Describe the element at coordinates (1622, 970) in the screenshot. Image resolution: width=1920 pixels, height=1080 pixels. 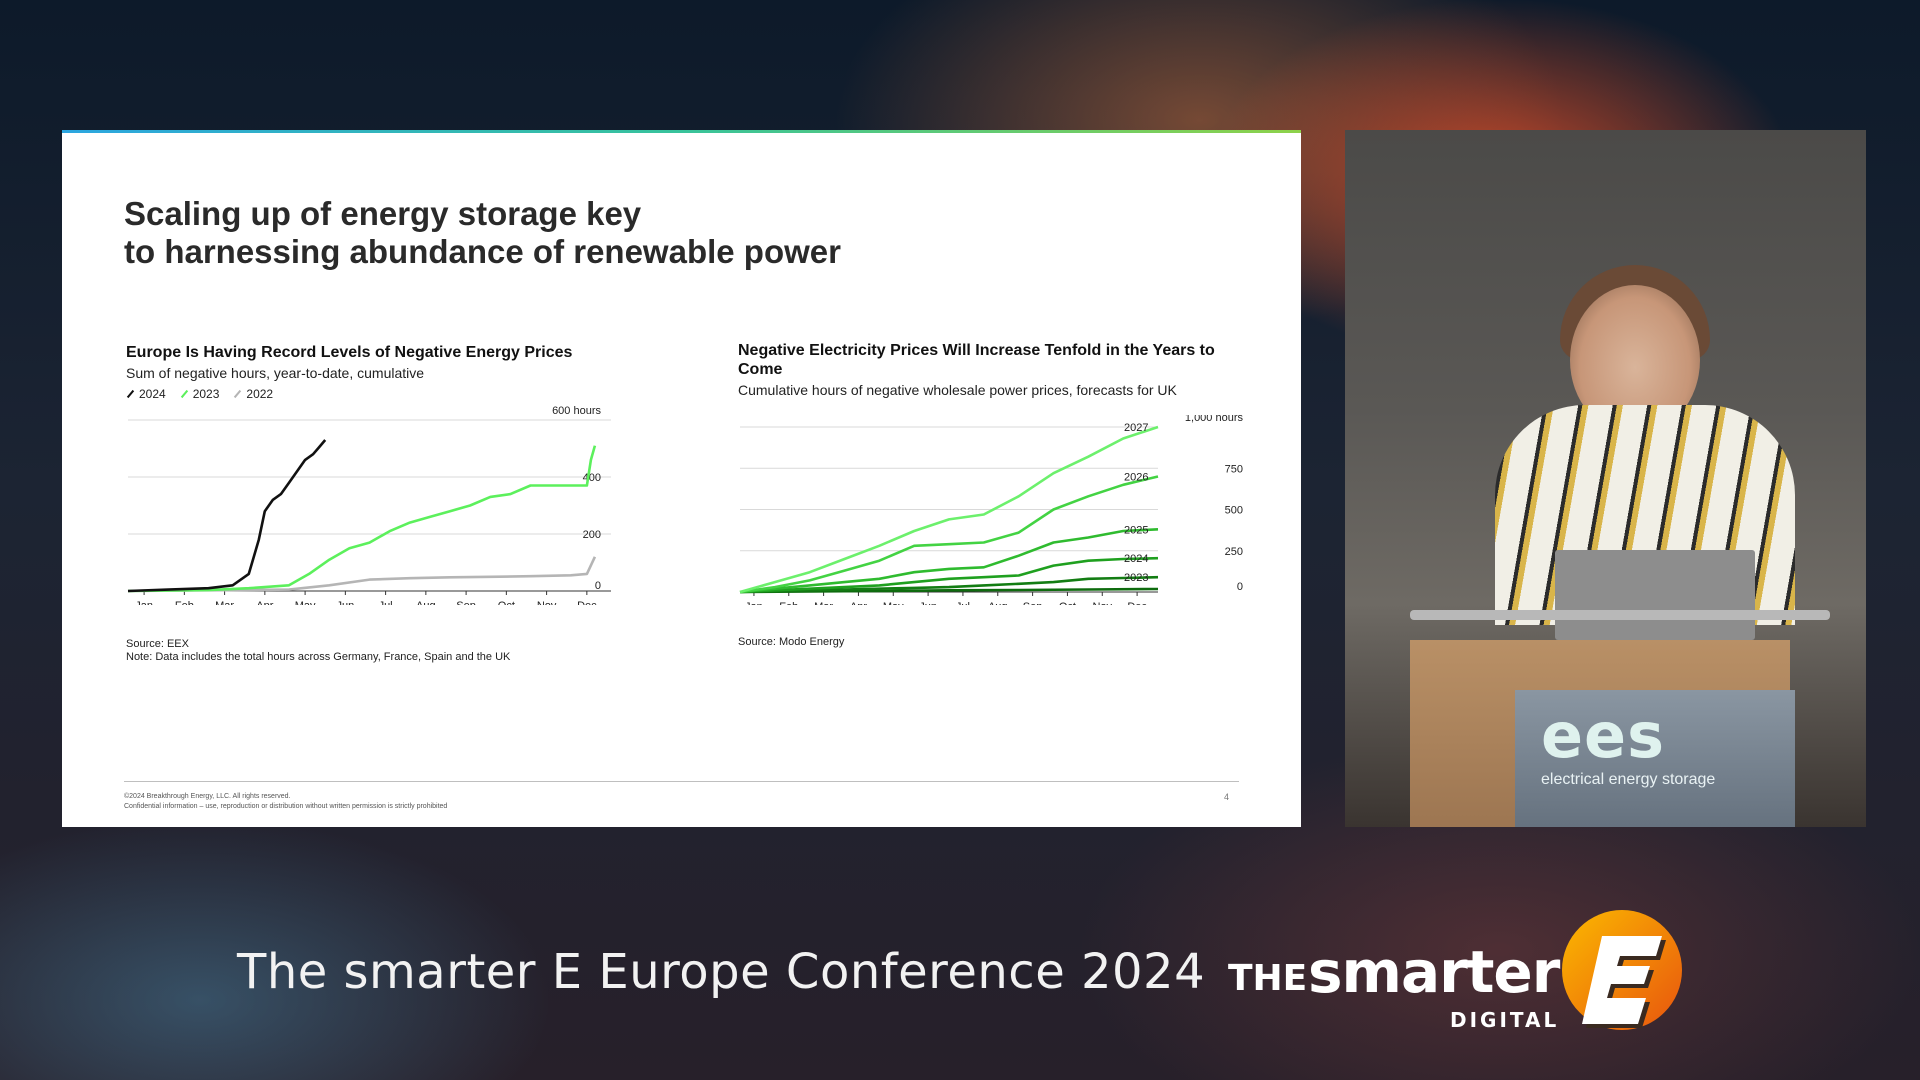
I see `smarter-e-icon` at that location.